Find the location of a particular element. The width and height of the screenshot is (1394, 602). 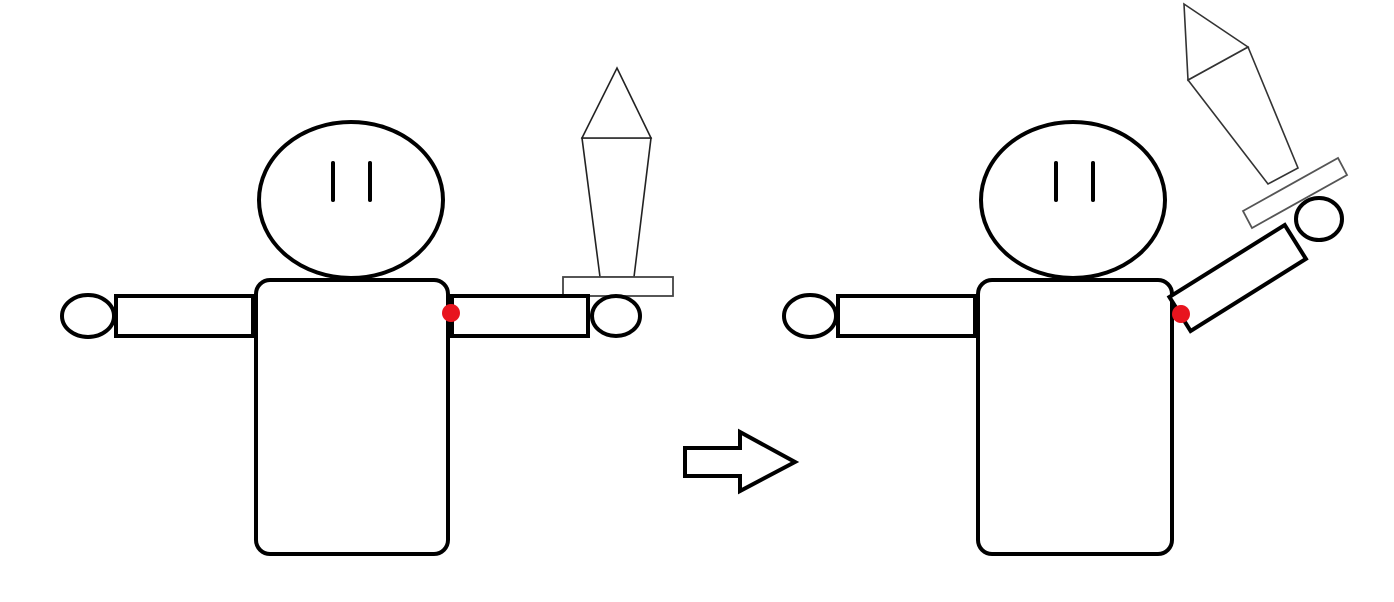

right-arrow-icon is located at coordinates (741, 461).